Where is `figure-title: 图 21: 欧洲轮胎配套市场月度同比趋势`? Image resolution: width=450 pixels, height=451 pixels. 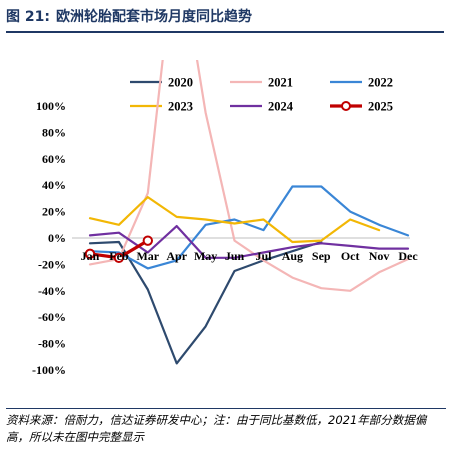 figure-title: 图 21: 欧洲轮胎配套市场月度同比趋势 is located at coordinates (225, 19).